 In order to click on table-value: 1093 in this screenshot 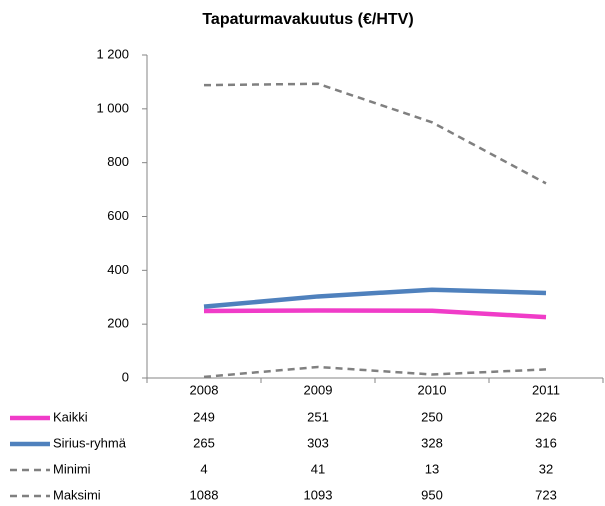, I will do `click(318, 494)`.